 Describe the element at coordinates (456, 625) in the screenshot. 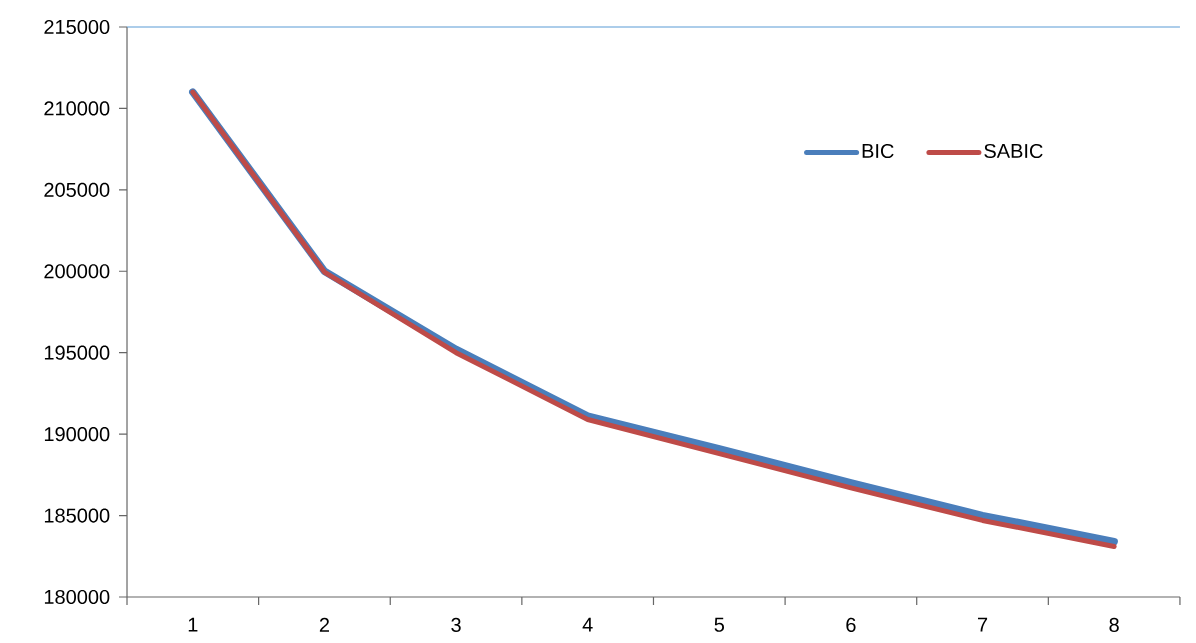

I see `x-tick-label: 3` at that location.